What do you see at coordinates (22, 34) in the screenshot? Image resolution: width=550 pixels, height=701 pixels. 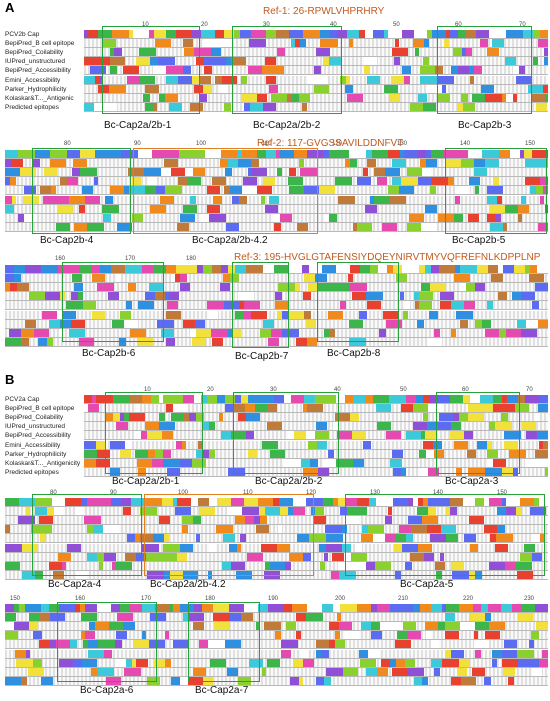 I see `track-label: PCV2b Cap` at bounding box center [22, 34].